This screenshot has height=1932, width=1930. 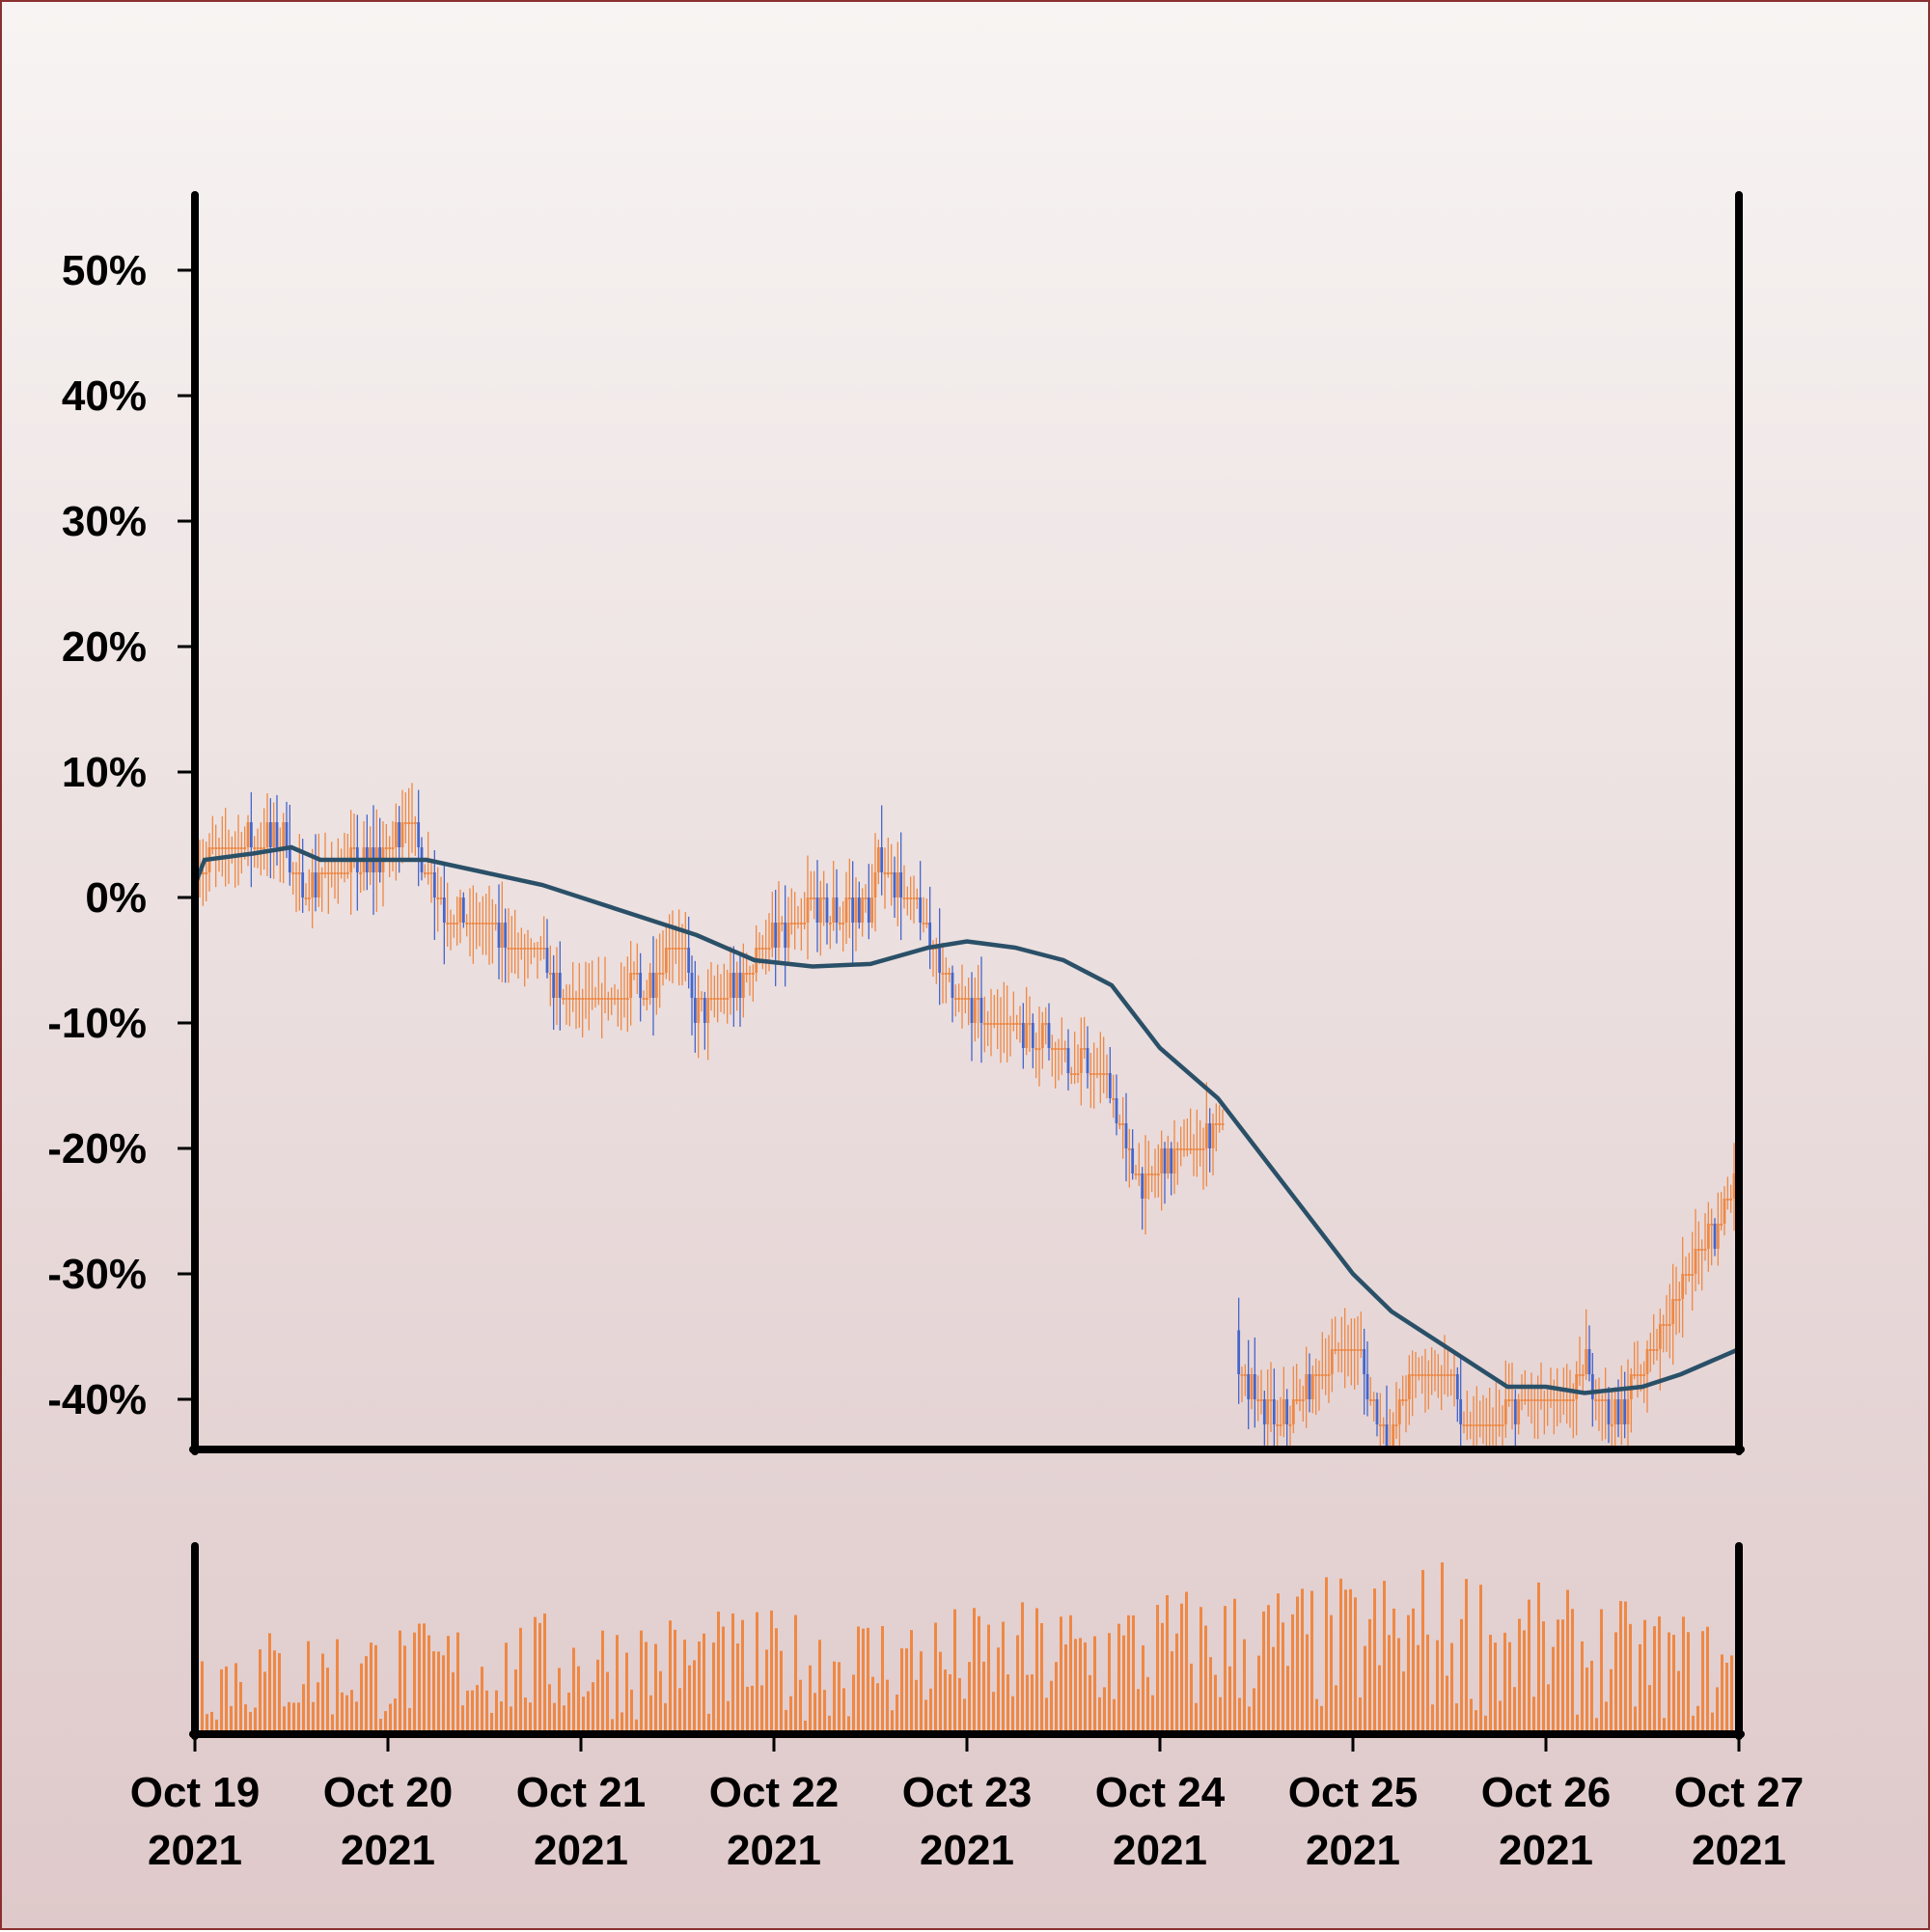 What do you see at coordinates (1739, 1821) in the screenshot?
I see `x-tick-label: Oct 27 2021` at bounding box center [1739, 1821].